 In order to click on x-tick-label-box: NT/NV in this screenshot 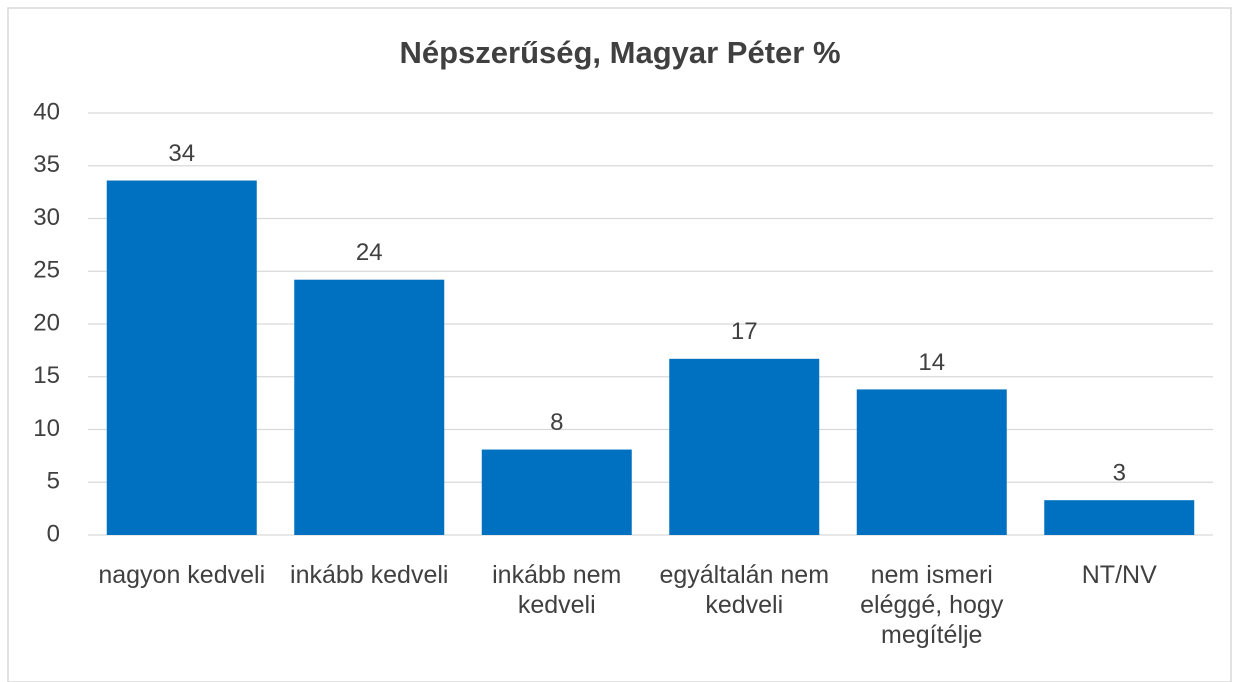, I will do `click(1119, 575)`.